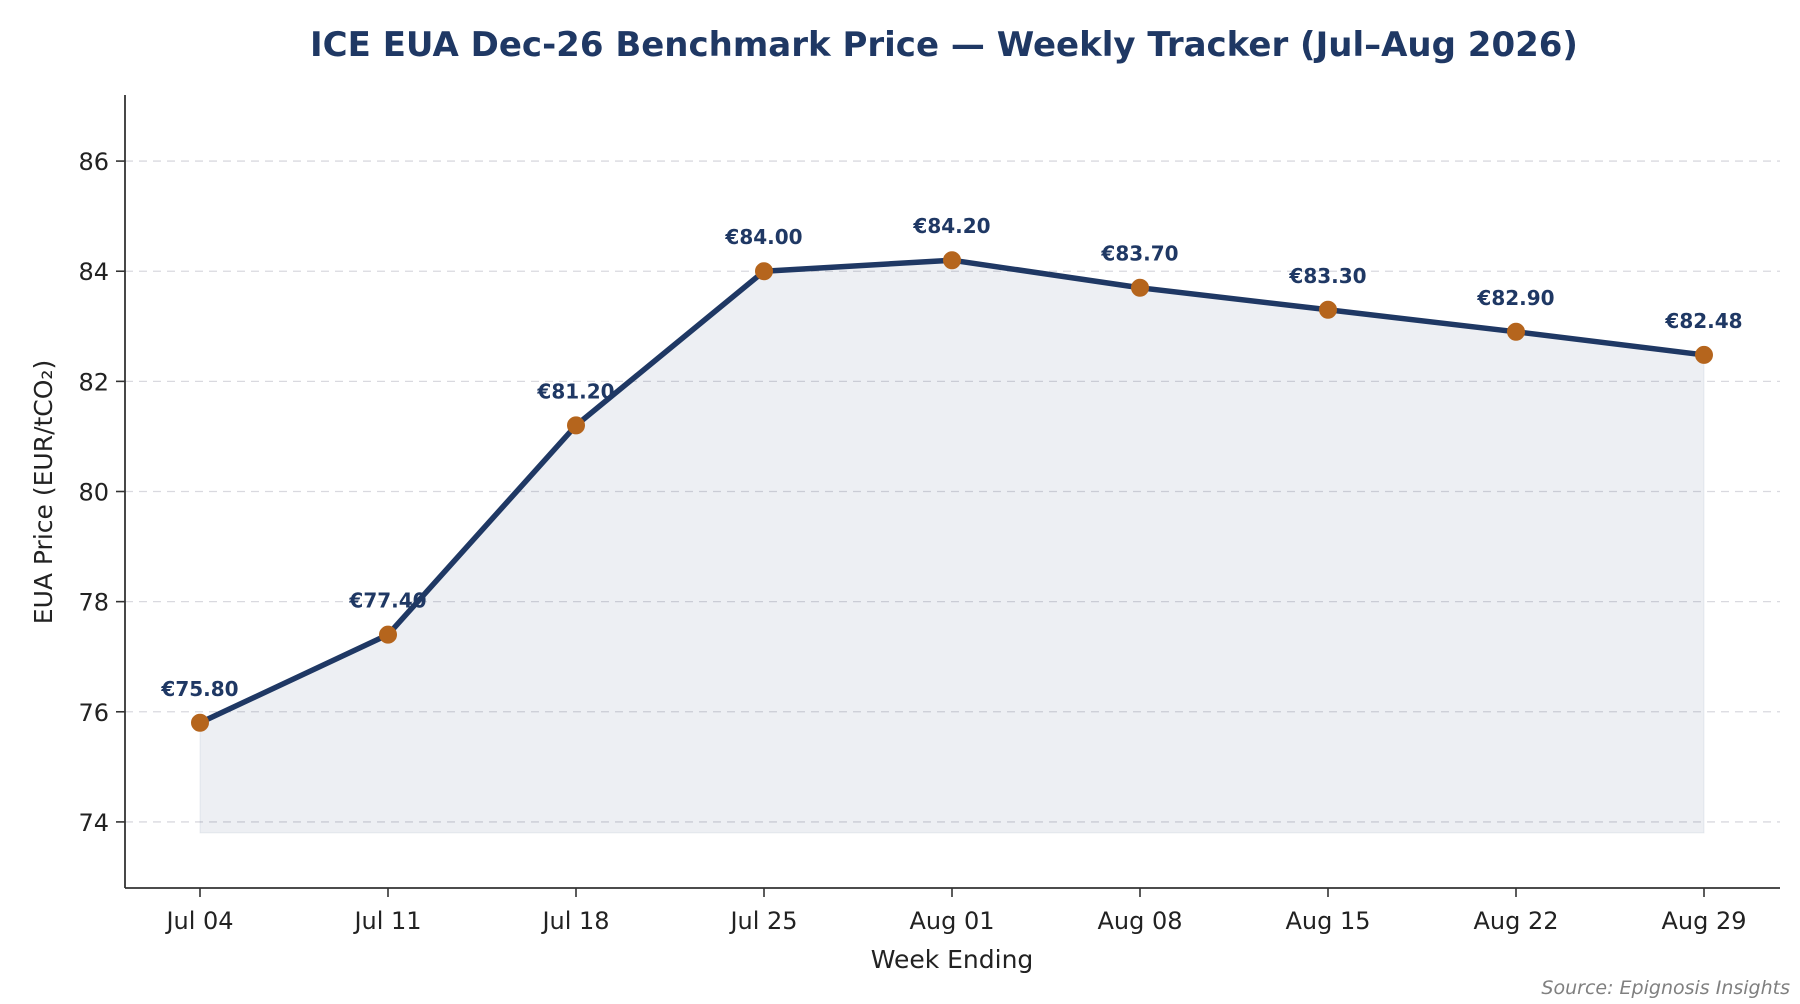 This screenshot has height=1004, width=1800. I want to click on x-tick-label: Aug 01, so click(951, 921).